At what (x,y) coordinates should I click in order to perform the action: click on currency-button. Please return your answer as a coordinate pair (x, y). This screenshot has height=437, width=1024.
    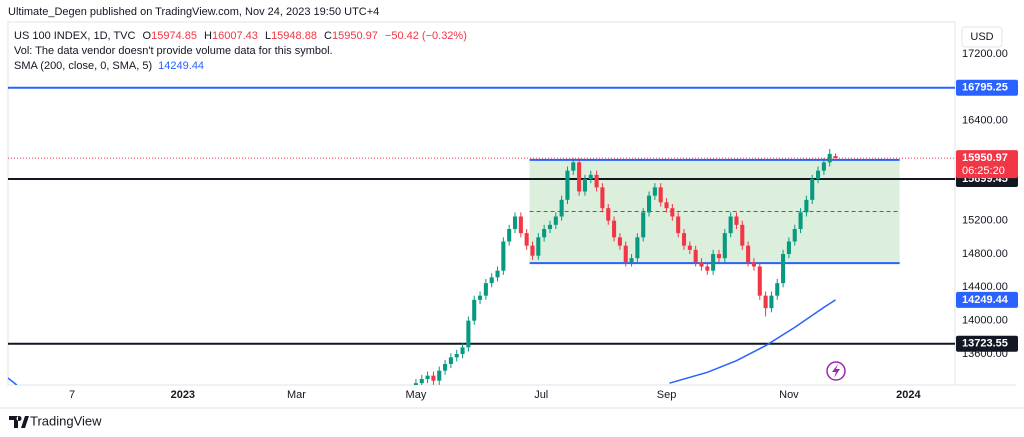
    Looking at the image, I should click on (982, 37).